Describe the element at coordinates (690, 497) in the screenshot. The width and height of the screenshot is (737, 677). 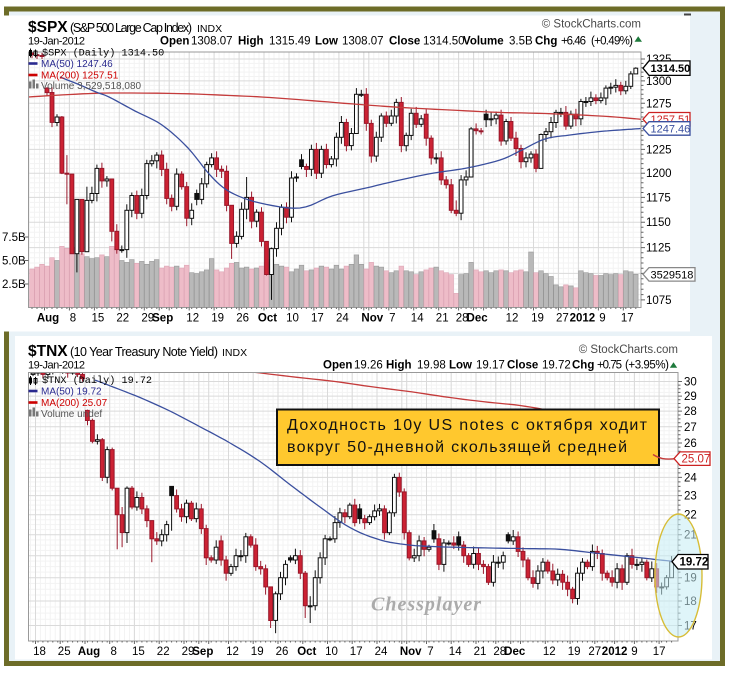
I see `svg-text: 23` at that location.